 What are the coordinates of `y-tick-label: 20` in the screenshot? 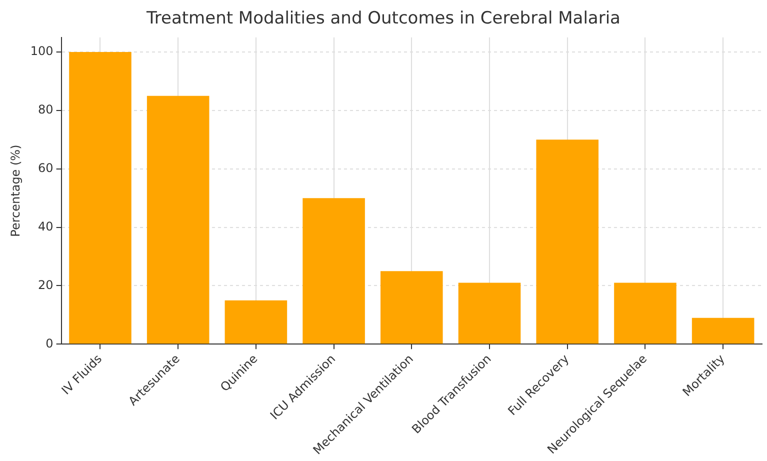 It's located at (46, 285).